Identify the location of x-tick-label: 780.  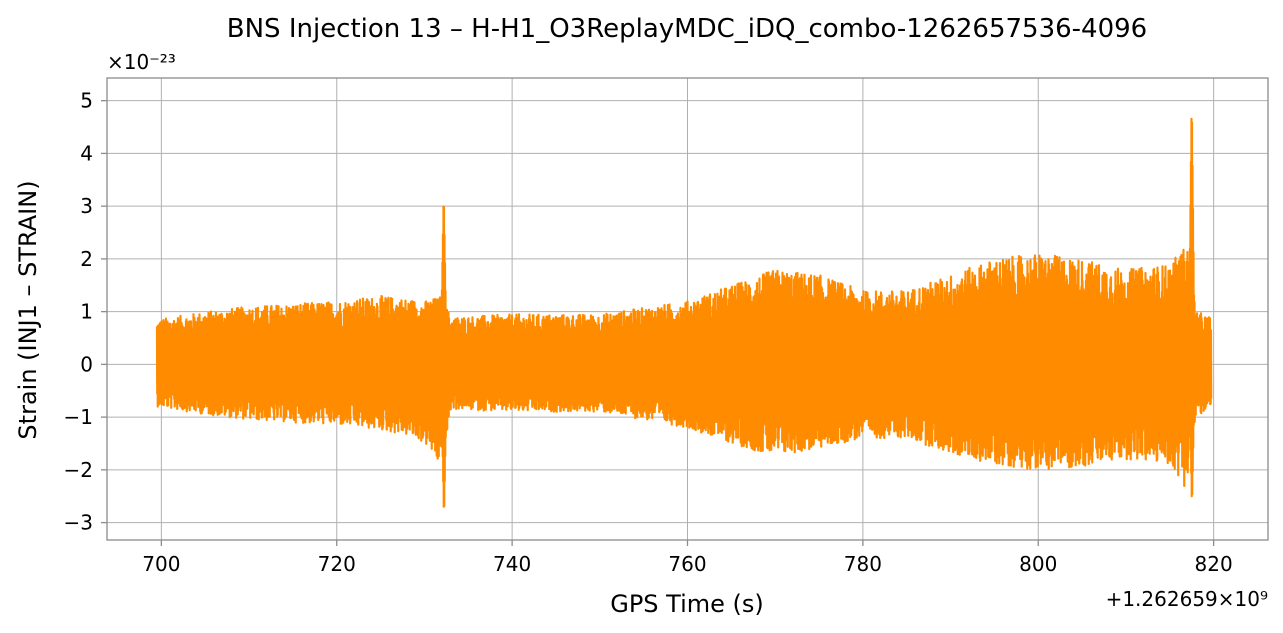
(863, 564).